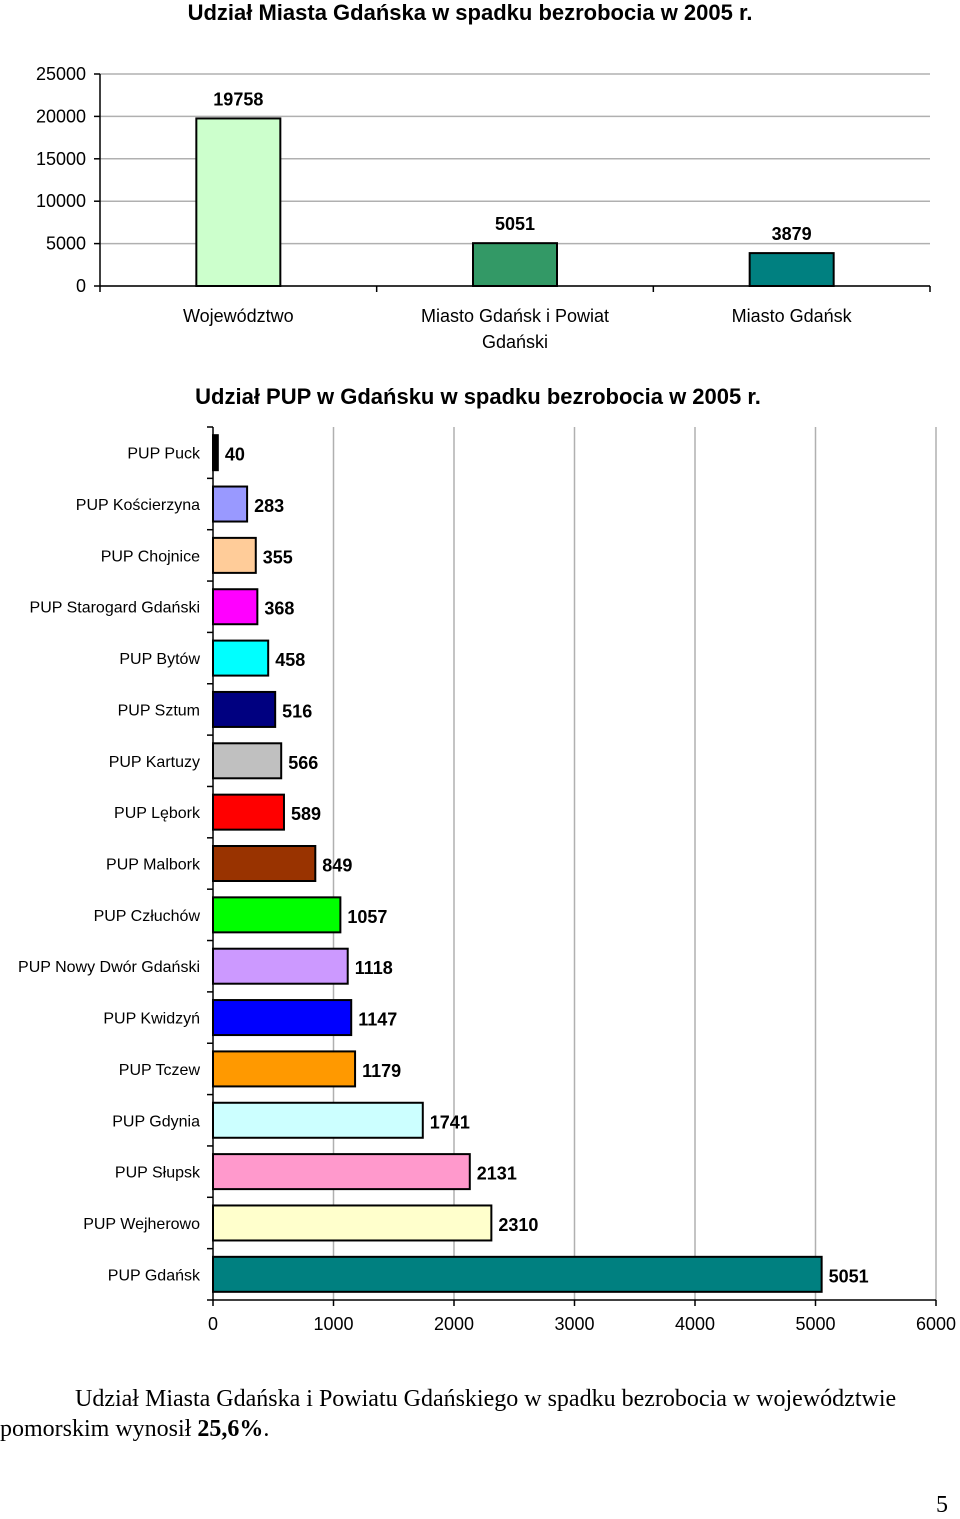  Describe the element at coordinates (936, 1324) in the screenshot. I see `chart2-xtick-label-6: 6000` at that location.